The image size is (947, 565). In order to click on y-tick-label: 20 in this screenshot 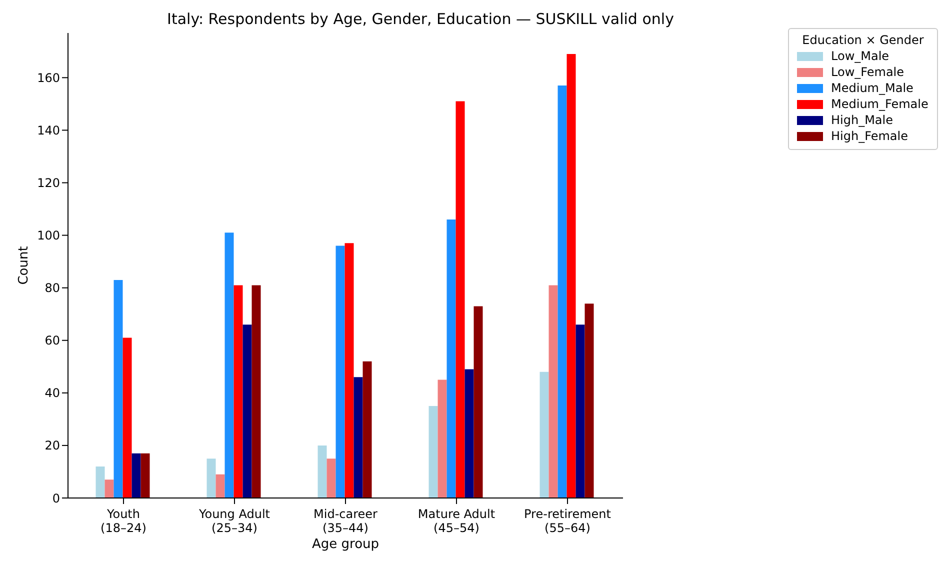, I will do `click(52, 445)`.